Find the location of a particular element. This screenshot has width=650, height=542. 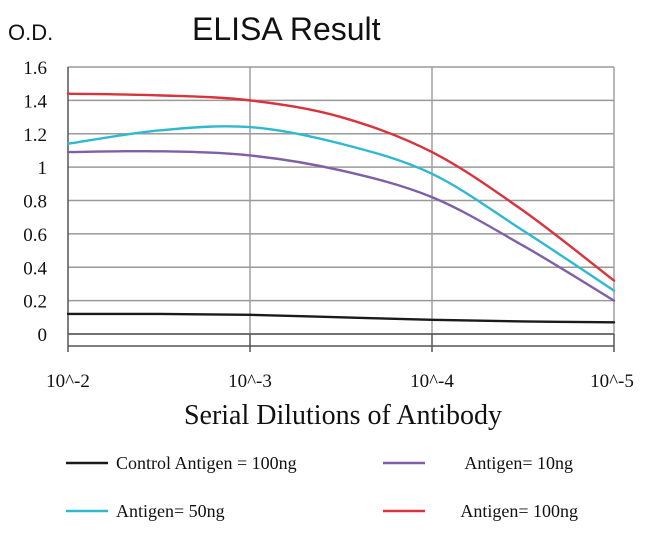

chart-title: ELISA Result is located at coordinates (286, 29).